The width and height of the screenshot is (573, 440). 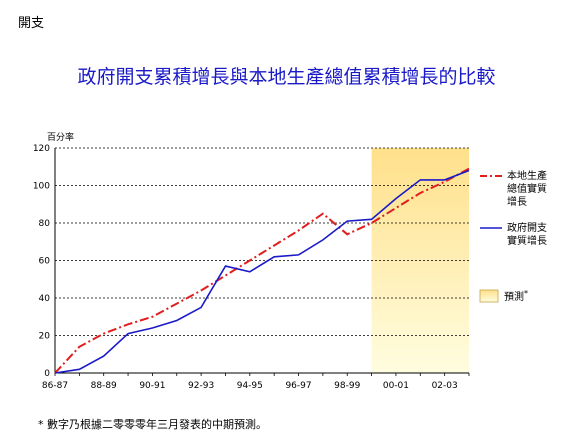 I want to click on y-tick-label: 120, so click(x=41, y=149).